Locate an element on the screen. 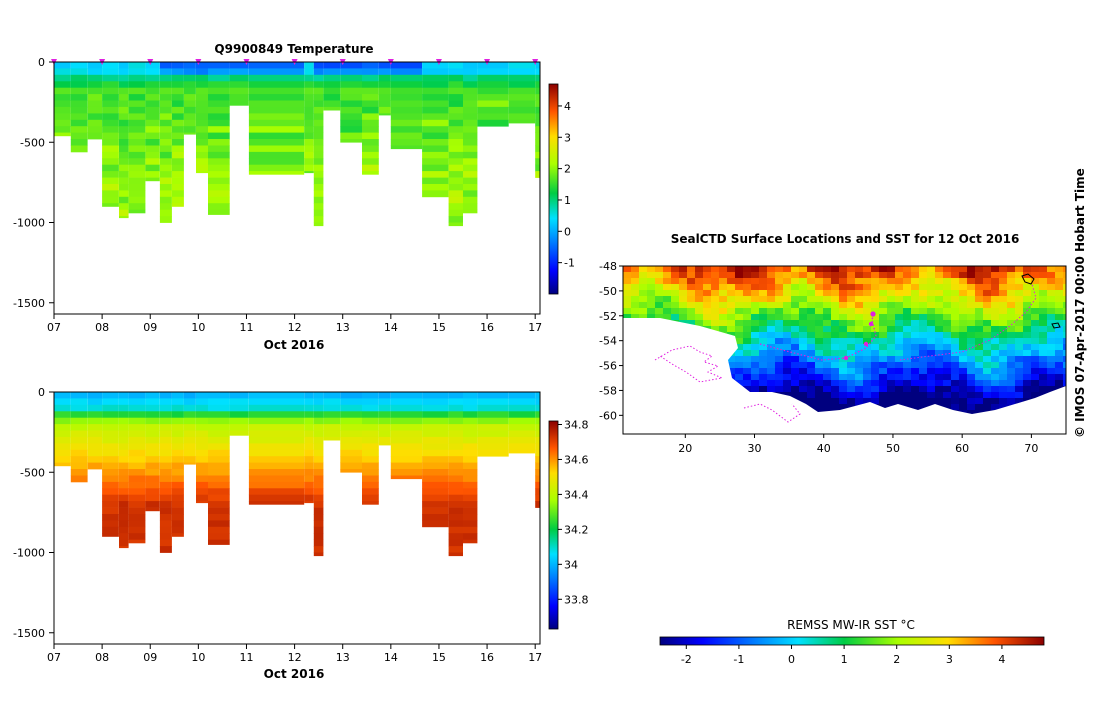  salinity-colorbar is located at coordinates (553, 525).